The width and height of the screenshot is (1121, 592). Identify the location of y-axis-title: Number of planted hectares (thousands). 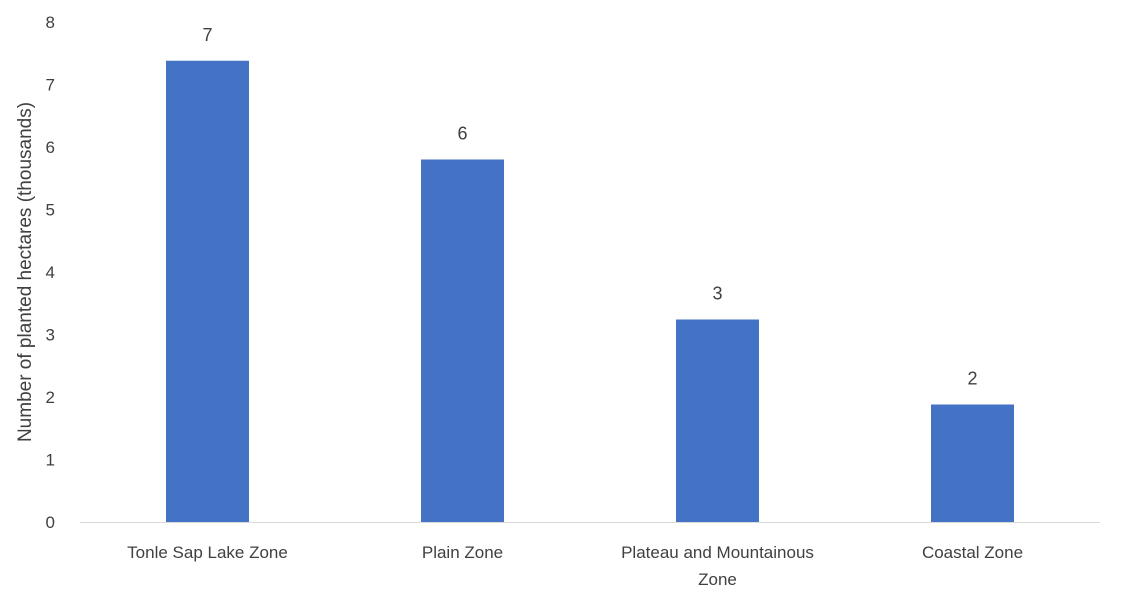
(25, 272).